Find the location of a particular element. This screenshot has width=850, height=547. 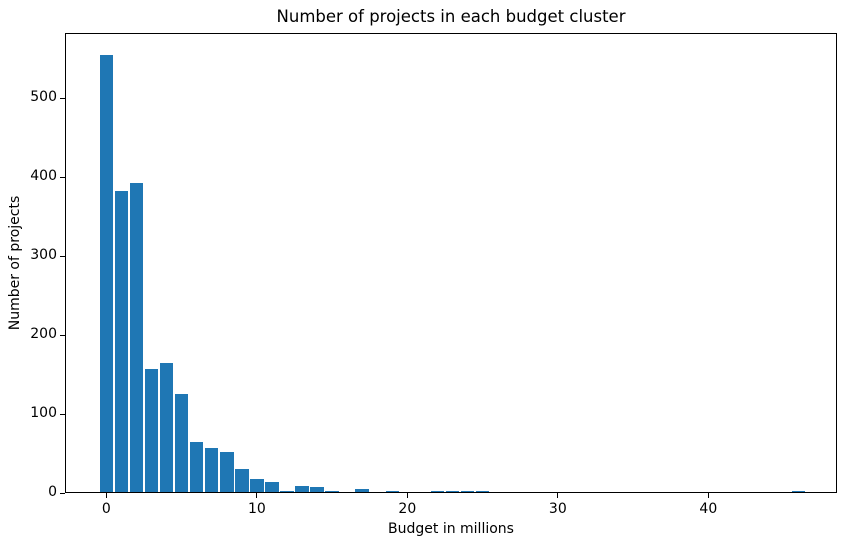

x-tick-label: 0 is located at coordinates (106, 509).